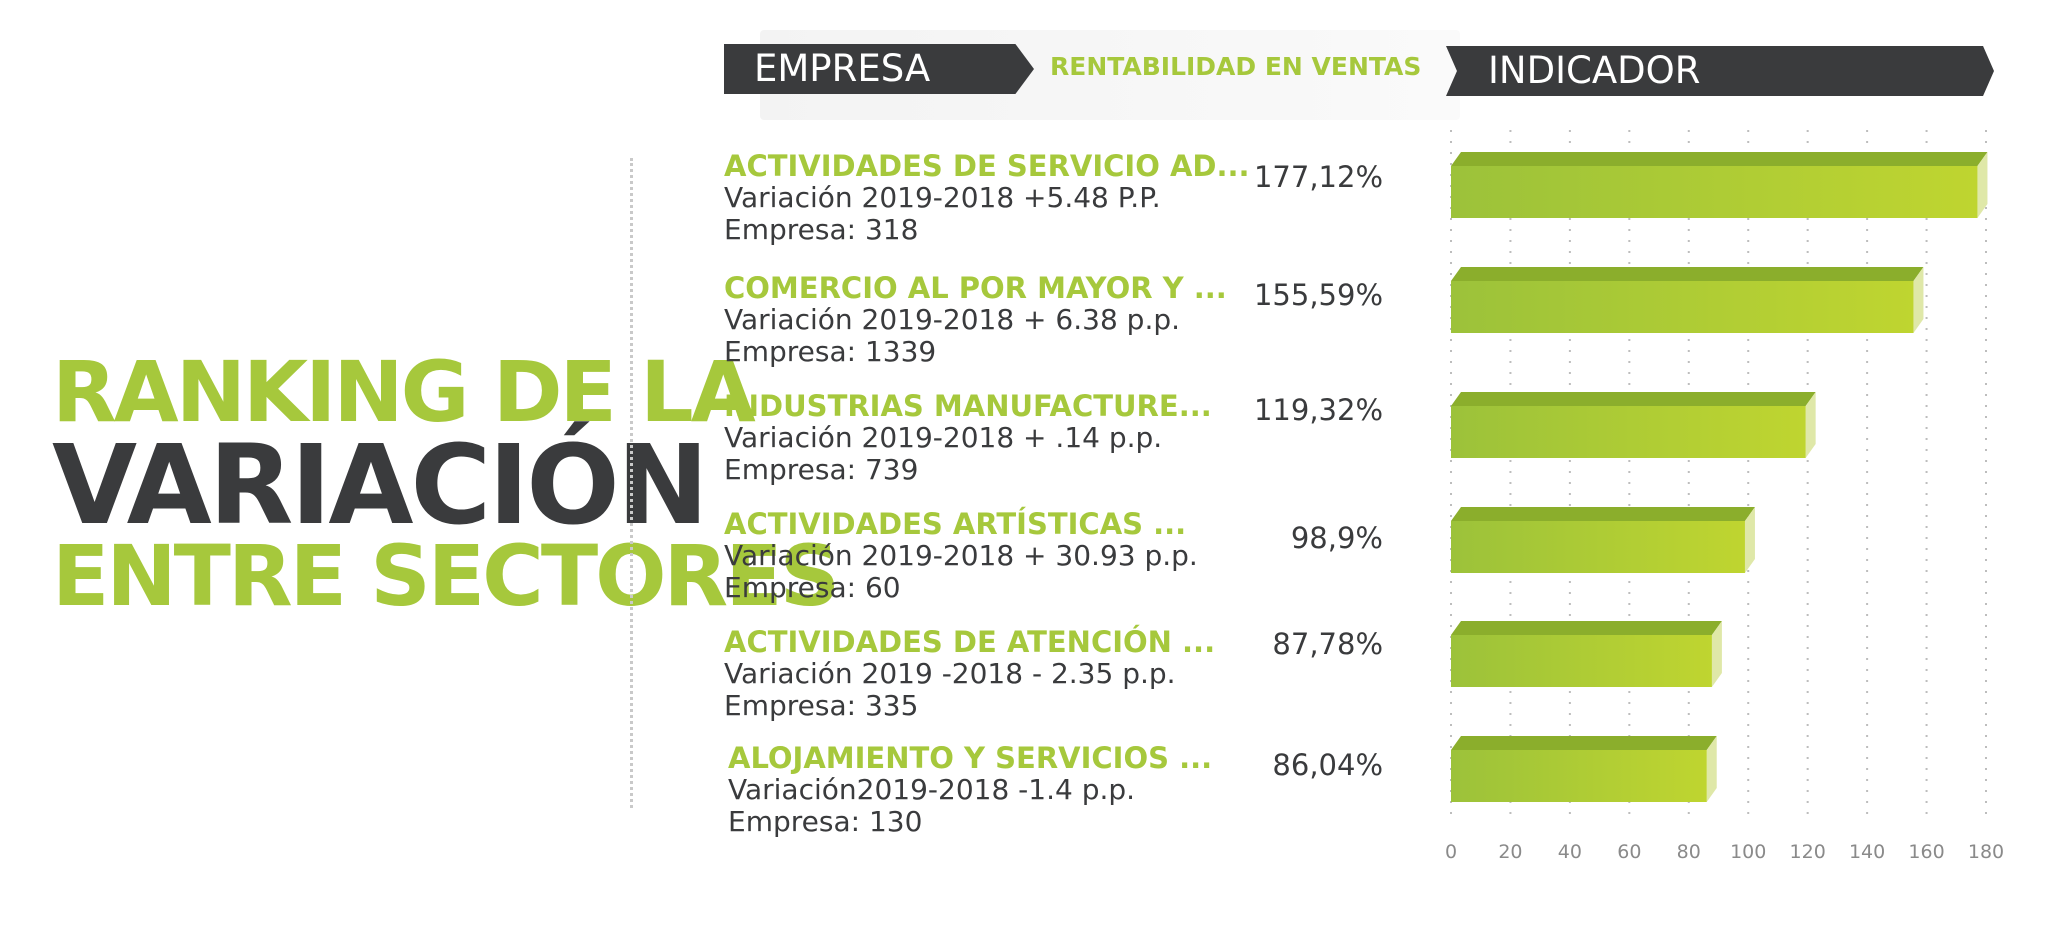  I want to click on x-tick-label: 160, so click(1926, 852).